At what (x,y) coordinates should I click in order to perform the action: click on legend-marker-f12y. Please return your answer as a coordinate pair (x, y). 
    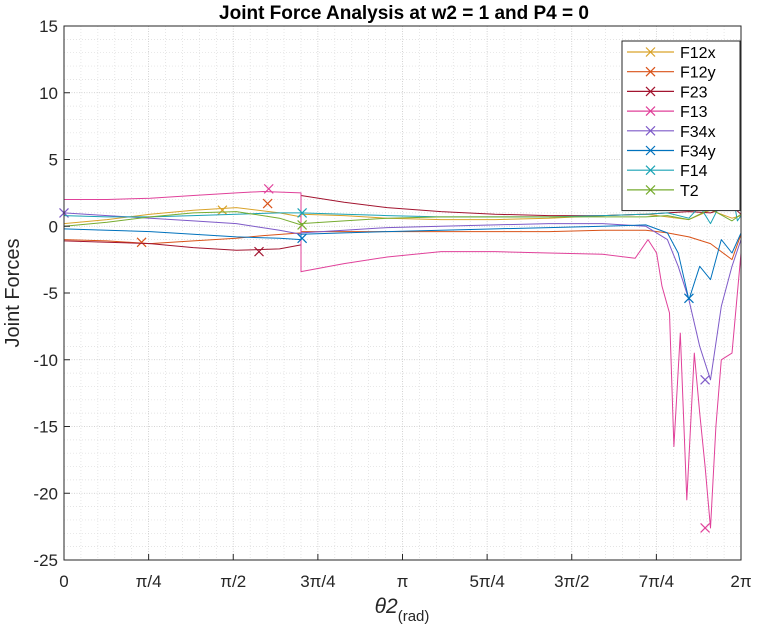
    Looking at the image, I should click on (650, 71).